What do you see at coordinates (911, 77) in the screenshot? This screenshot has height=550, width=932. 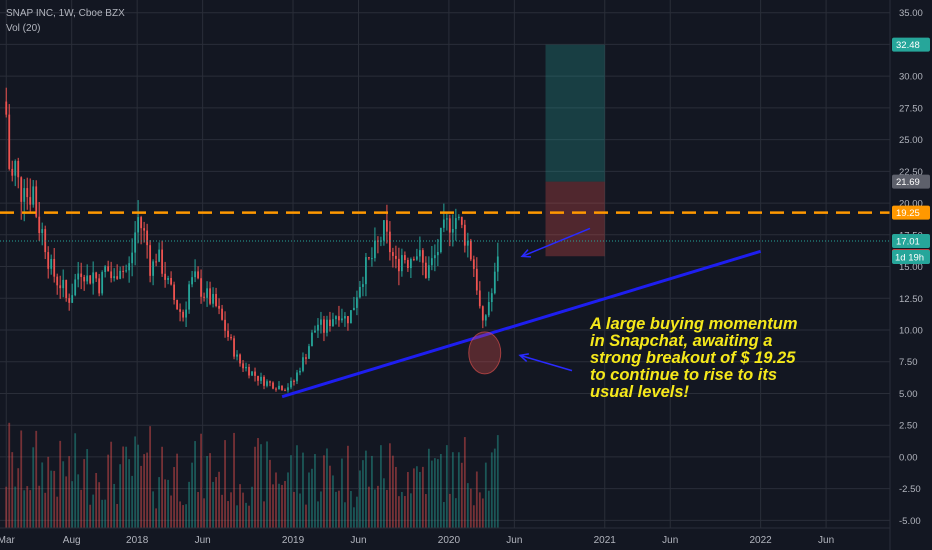 I see `y-tick-label: 30.00` at bounding box center [911, 77].